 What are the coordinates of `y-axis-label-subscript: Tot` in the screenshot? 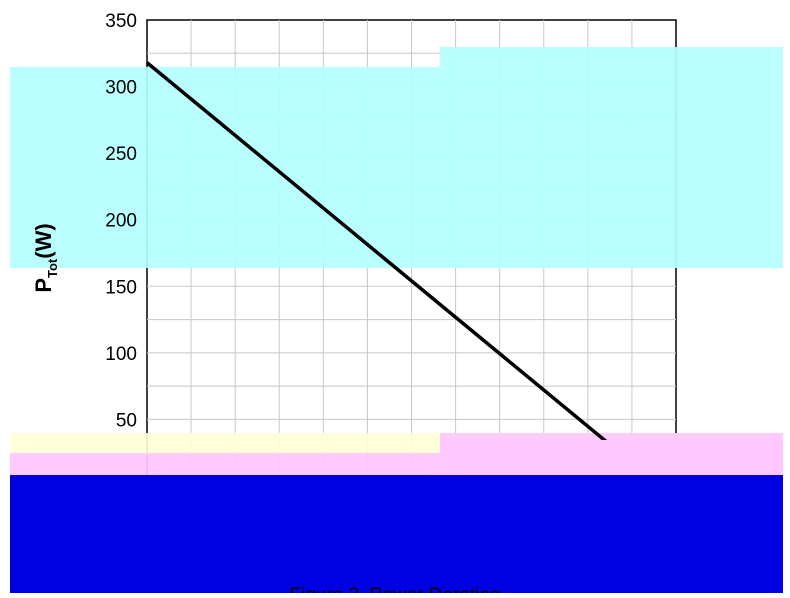 It's located at (52, 268).